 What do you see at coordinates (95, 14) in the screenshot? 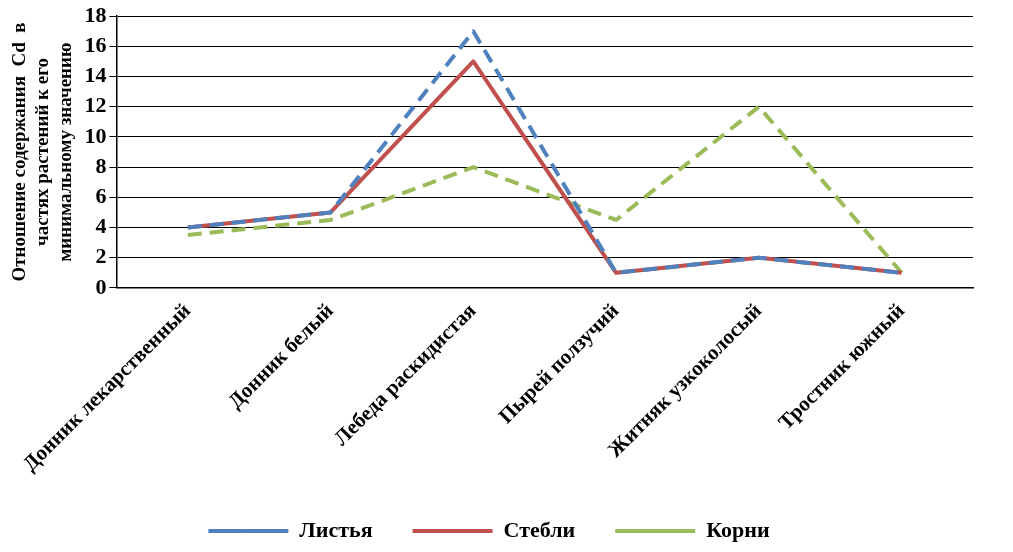
I see `y-tick-label: 18` at bounding box center [95, 14].